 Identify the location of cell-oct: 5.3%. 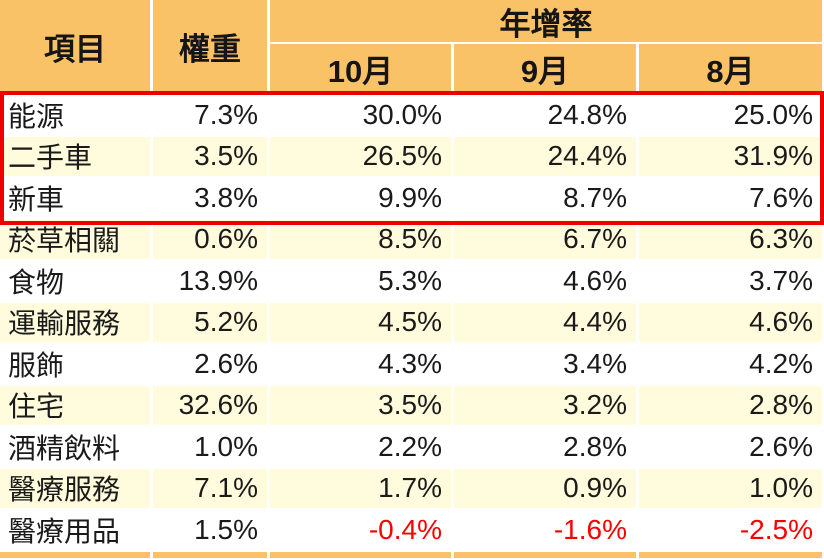
(360, 281).